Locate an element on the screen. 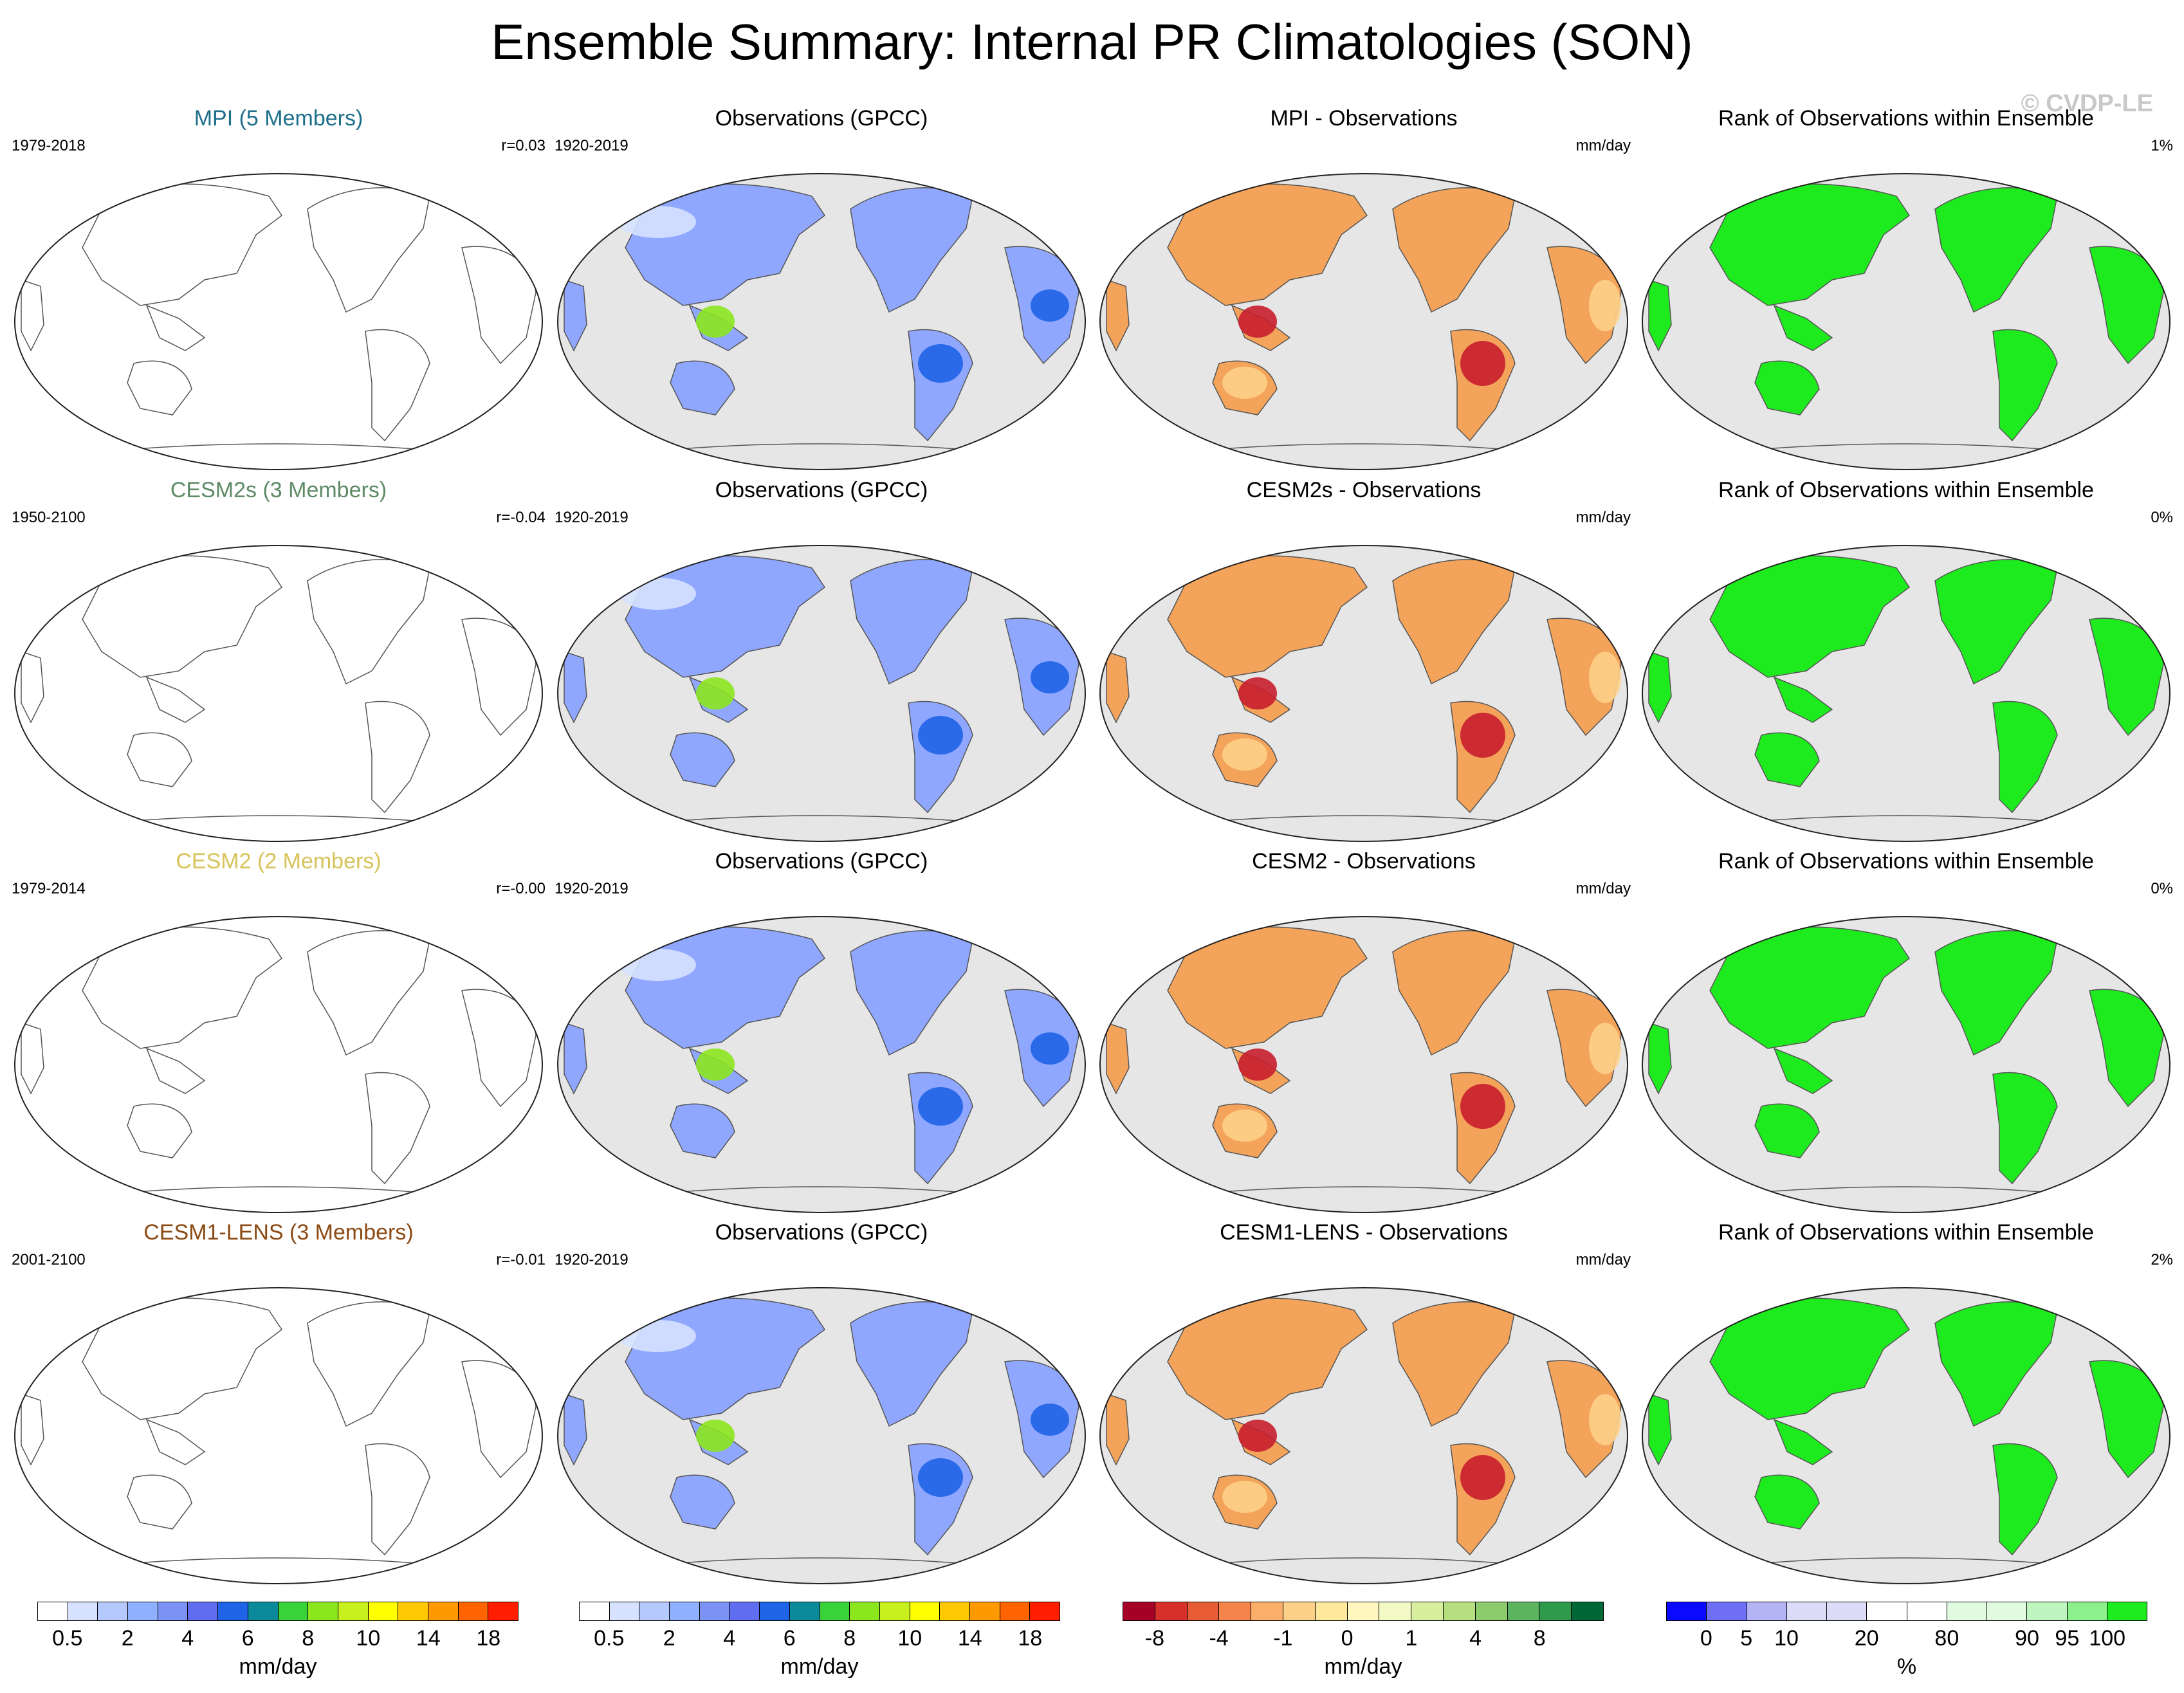 The height and width of the screenshot is (1693, 2184). obs-map is located at coordinates (822, 321).